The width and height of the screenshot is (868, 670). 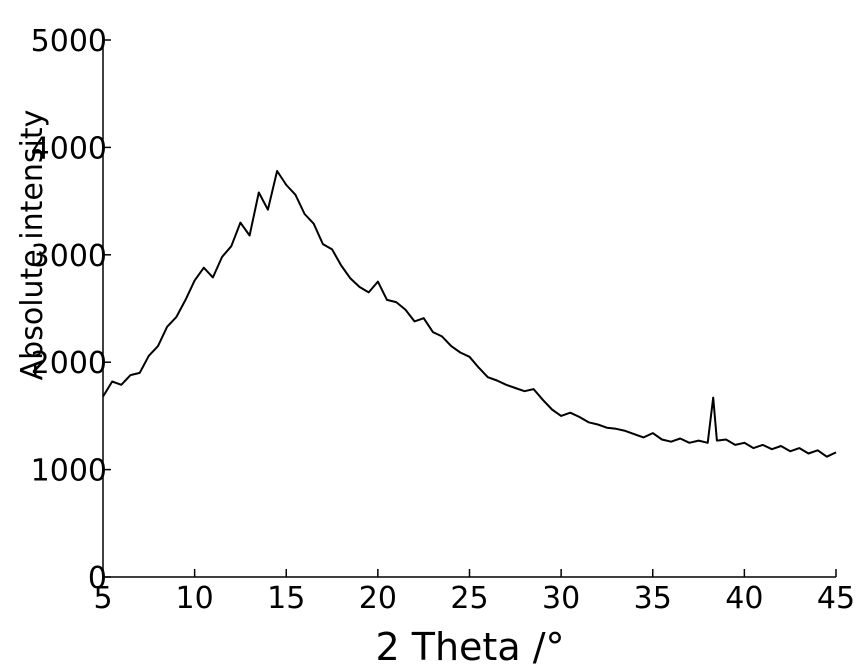 What do you see at coordinates (97, 578) in the screenshot?
I see `y-tick-label: 0` at bounding box center [97, 578].